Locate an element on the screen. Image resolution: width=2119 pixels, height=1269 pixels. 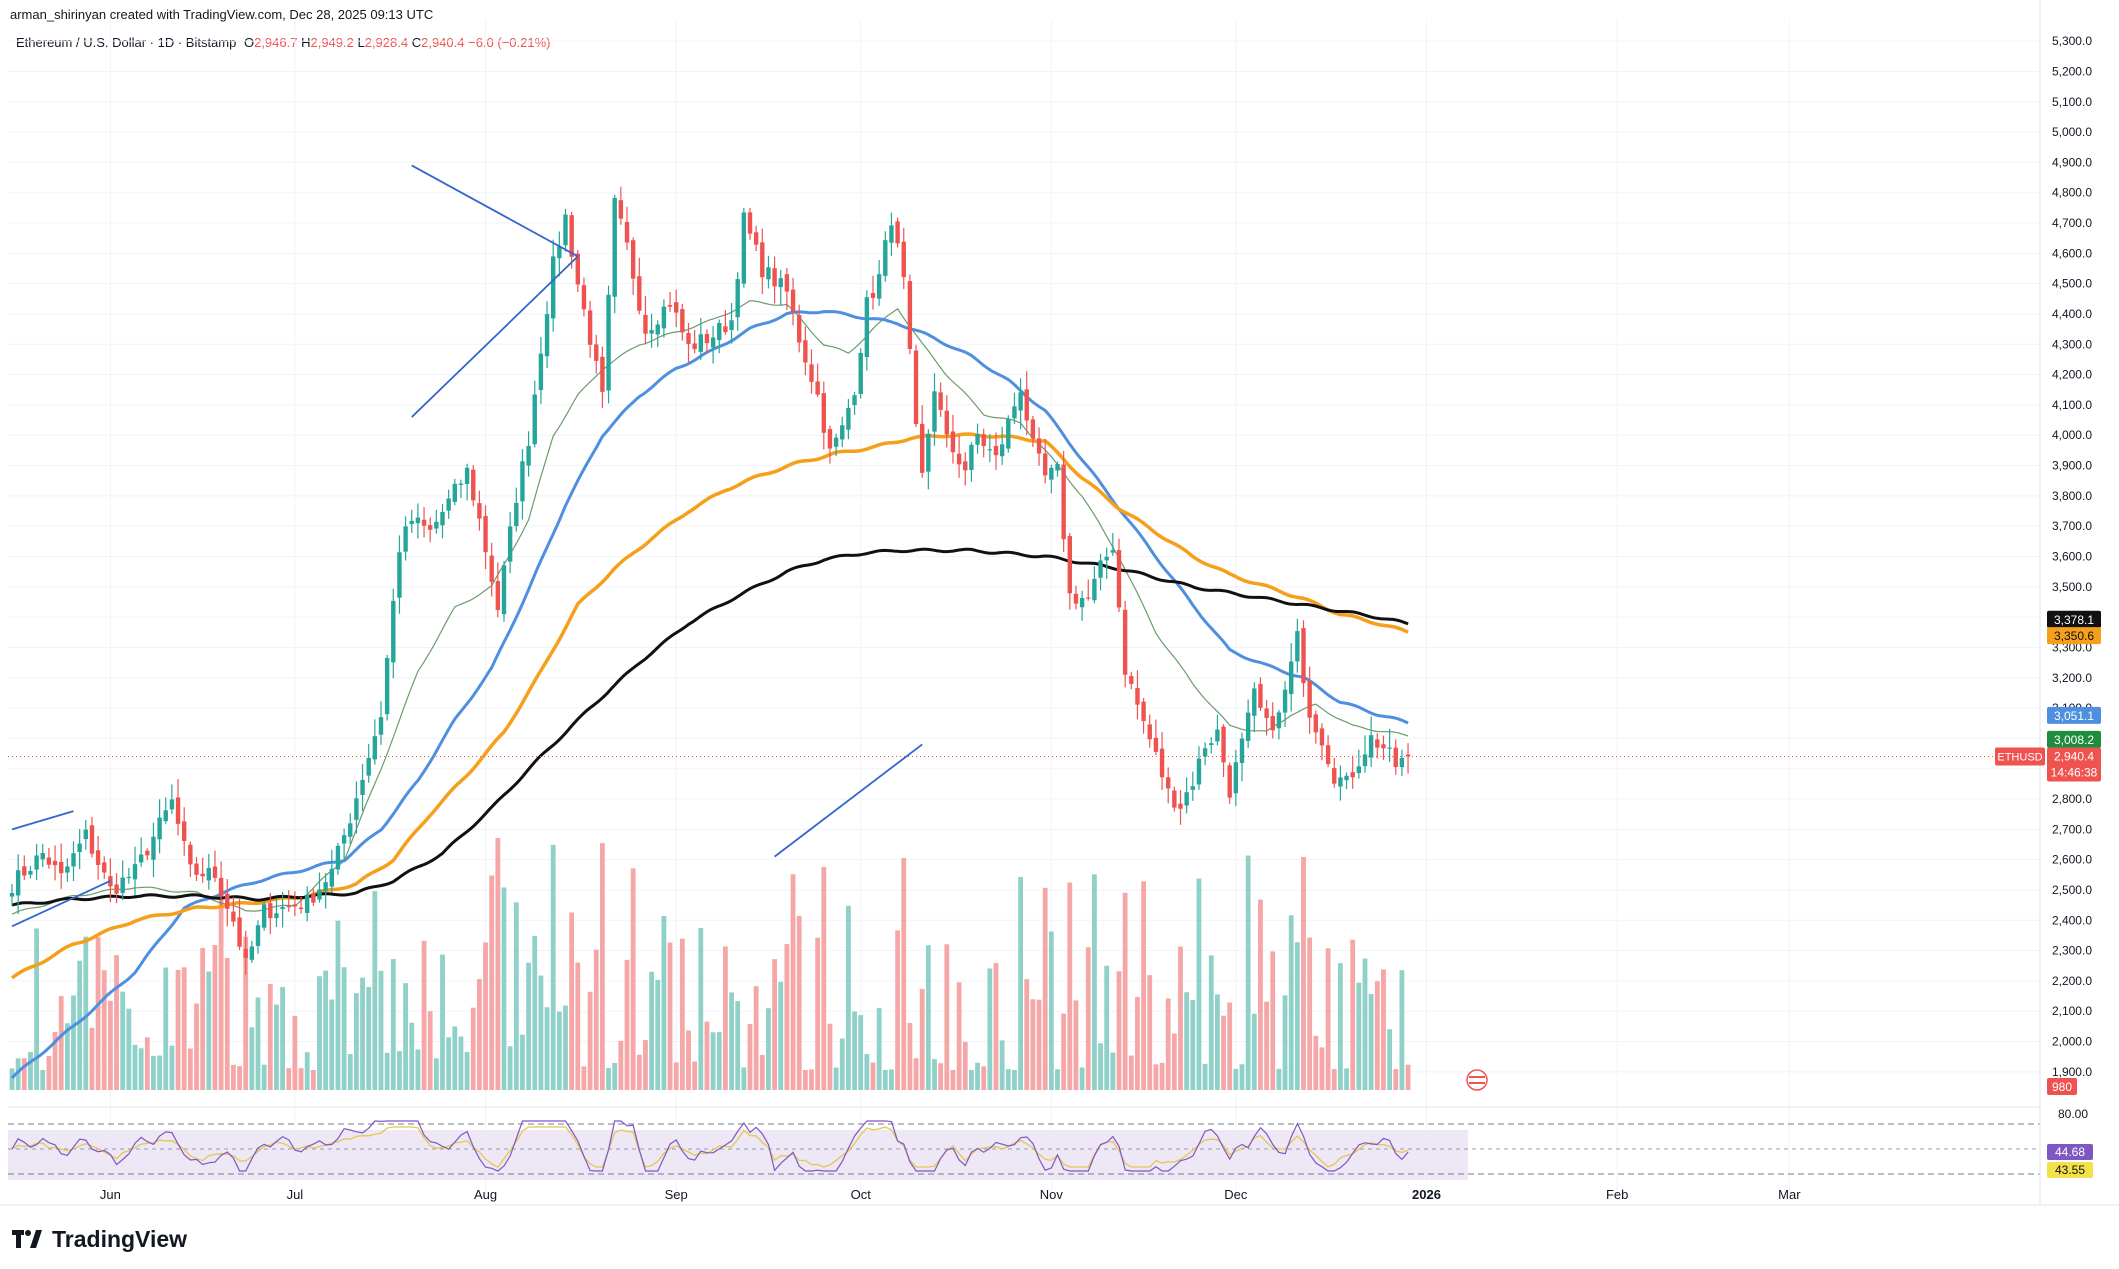
trendline is located at coordinates (495, 211).